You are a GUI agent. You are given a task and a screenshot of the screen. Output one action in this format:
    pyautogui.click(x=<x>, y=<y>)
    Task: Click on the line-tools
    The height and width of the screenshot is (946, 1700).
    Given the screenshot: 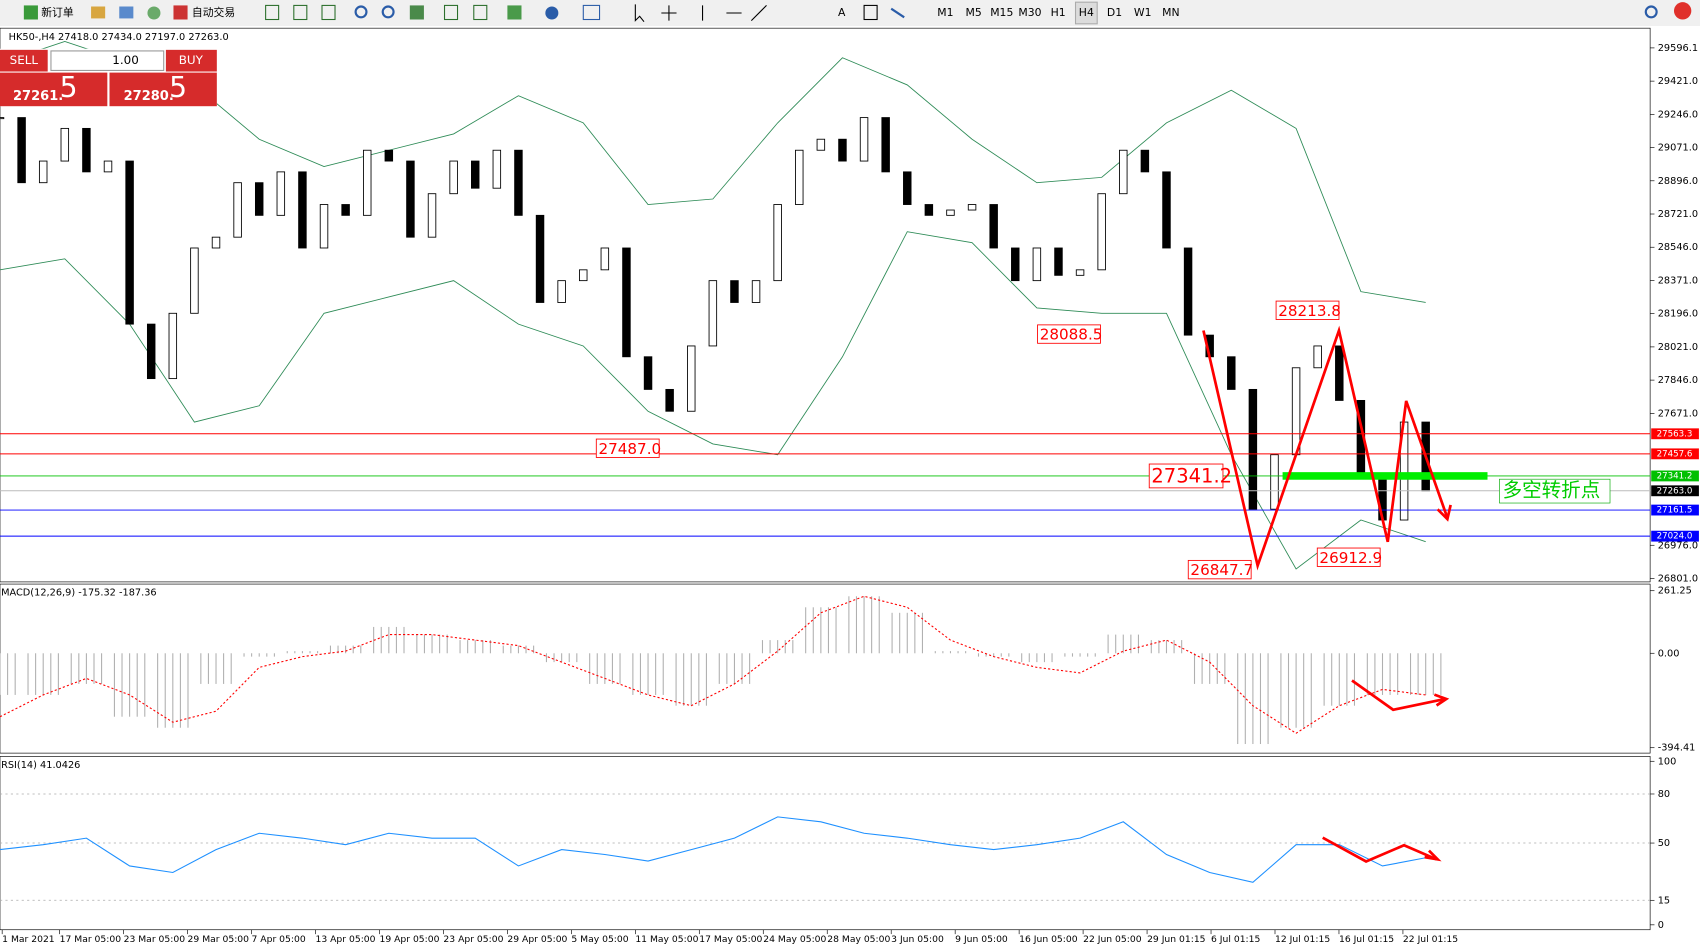 What is the action you would take?
    pyautogui.click(x=734, y=13)
    